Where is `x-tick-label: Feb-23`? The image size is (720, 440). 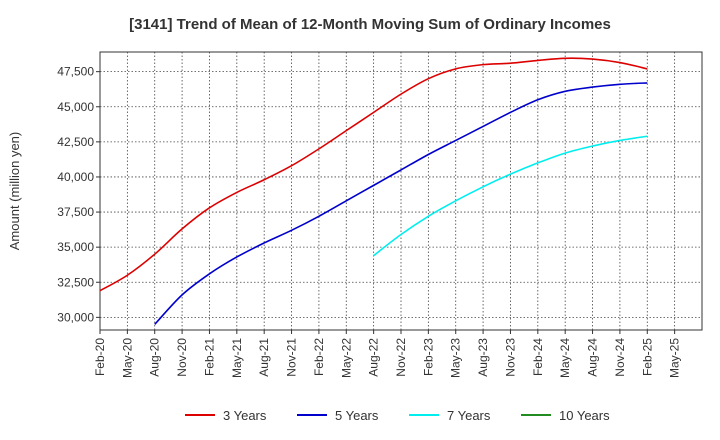
x-tick-label: Feb-23 is located at coordinates (428, 357).